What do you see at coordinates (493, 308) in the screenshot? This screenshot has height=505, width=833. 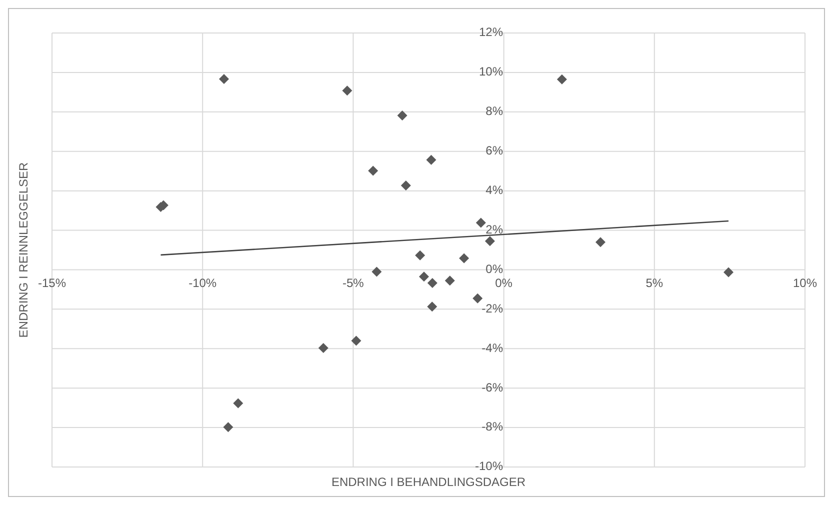 I see `y-tick-label: -2%` at bounding box center [493, 308].